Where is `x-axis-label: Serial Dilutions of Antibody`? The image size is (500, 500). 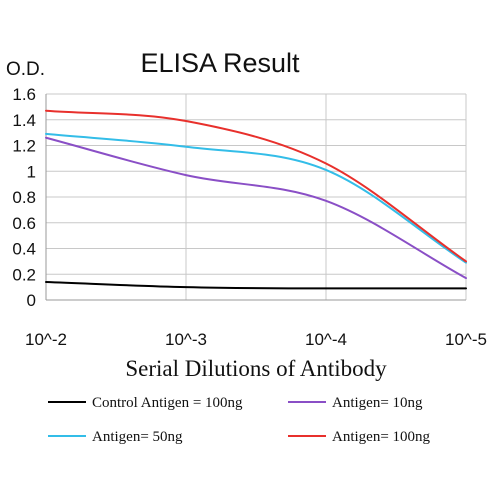
x-axis-label: Serial Dilutions of Antibody is located at coordinates (256, 368).